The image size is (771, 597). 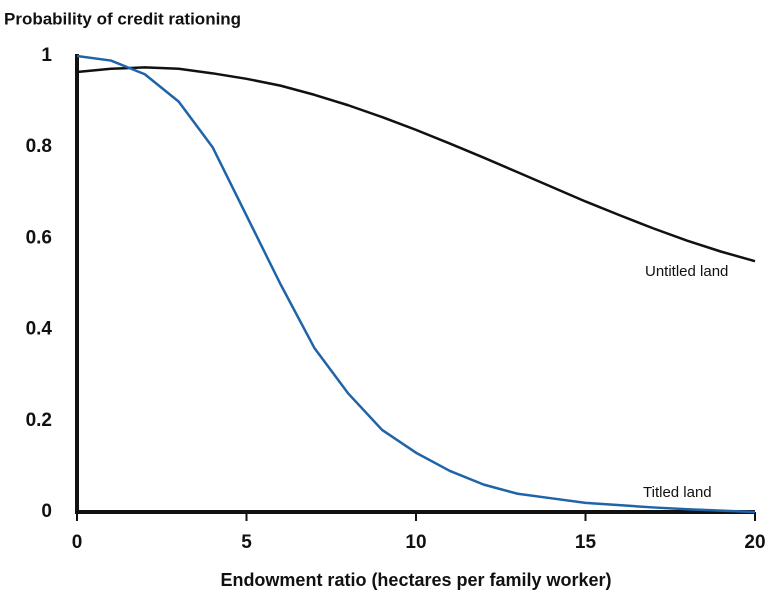 I want to click on y-tick-label: 0.2, so click(x=39, y=420).